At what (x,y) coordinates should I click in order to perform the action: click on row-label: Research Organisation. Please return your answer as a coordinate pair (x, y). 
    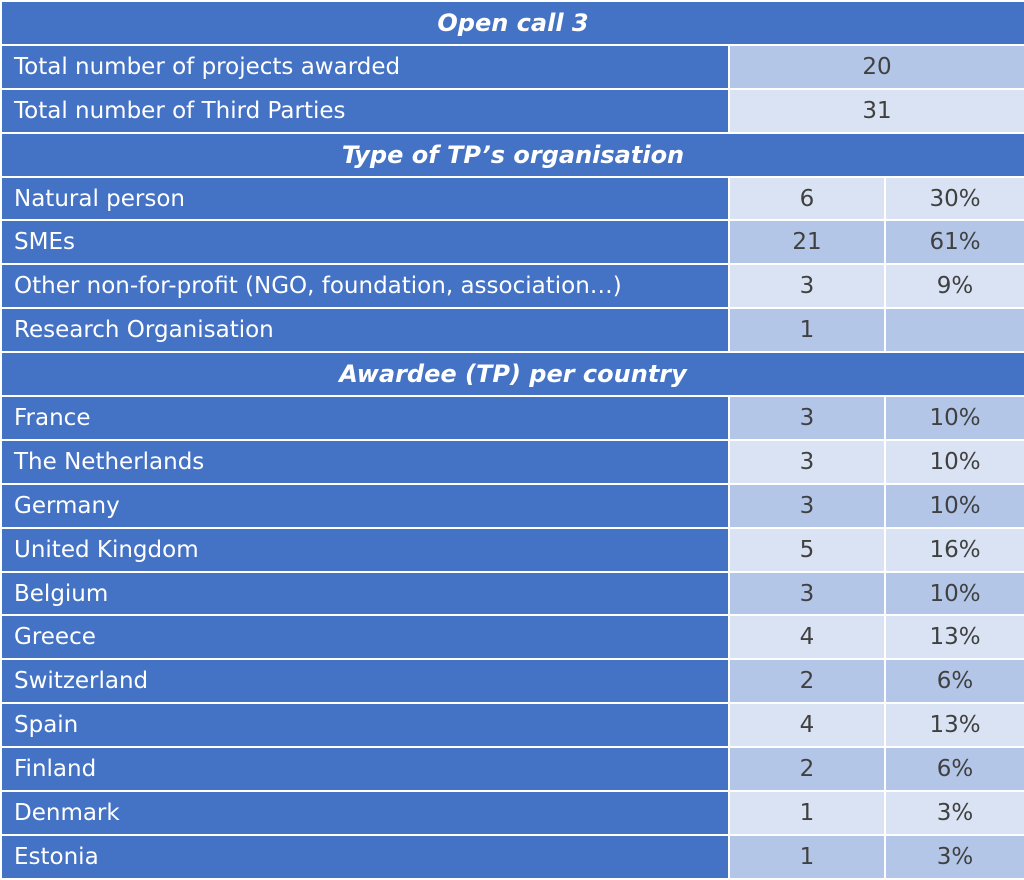
    Looking at the image, I should click on (365, 330).